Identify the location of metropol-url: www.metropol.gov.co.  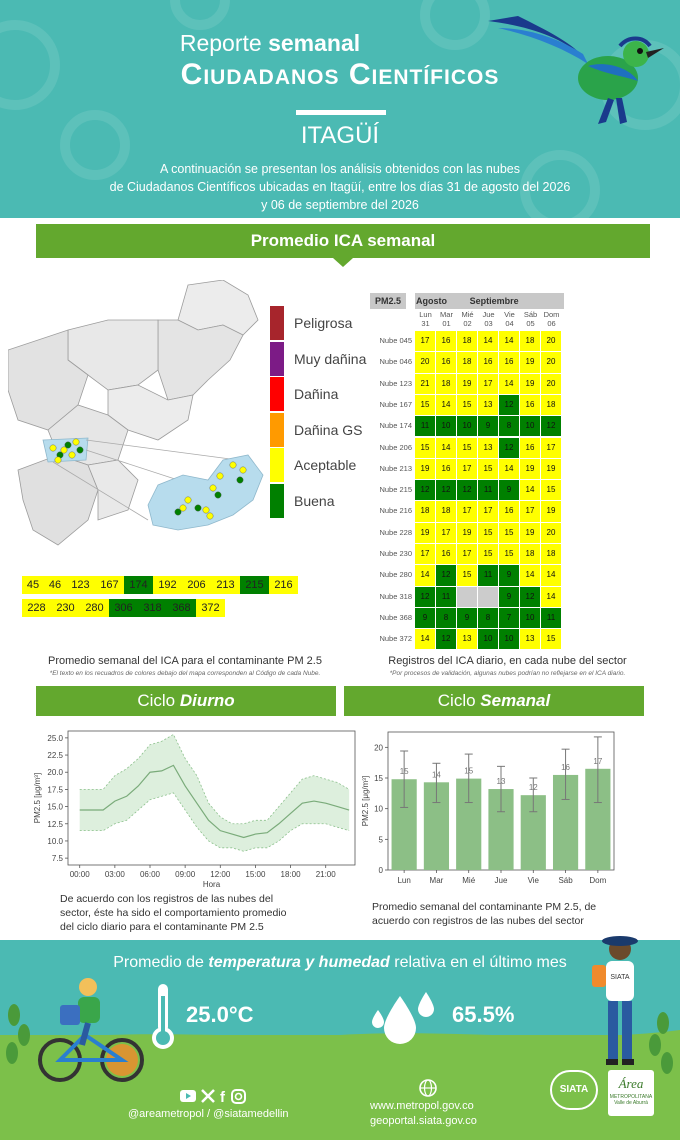
(422, 1106).